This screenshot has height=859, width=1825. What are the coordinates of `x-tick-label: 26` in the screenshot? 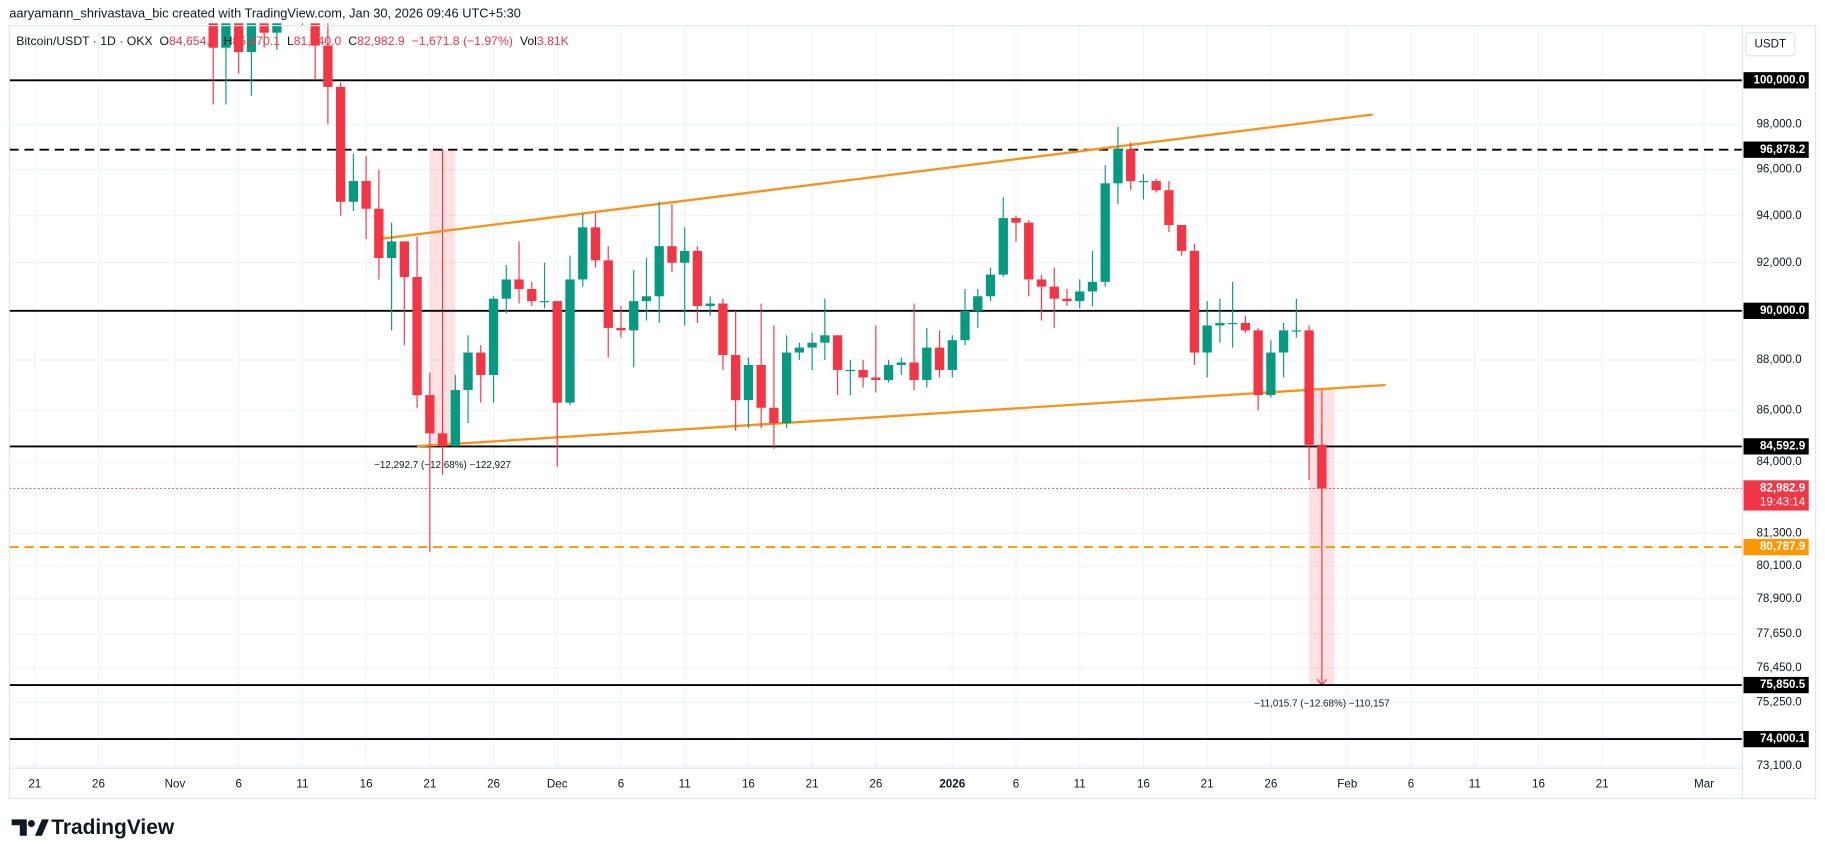 It's located at (98, 784).